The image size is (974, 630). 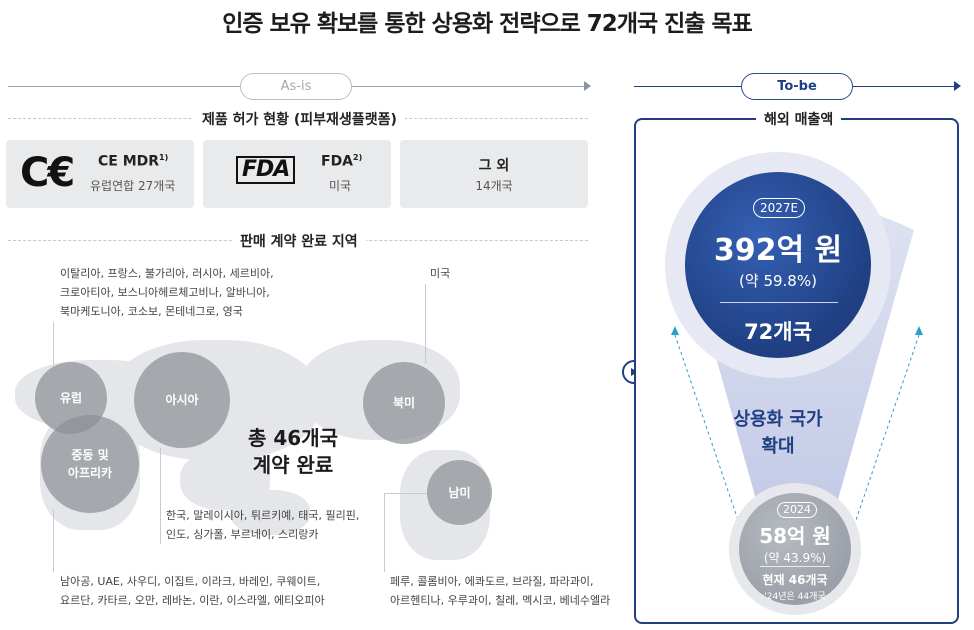 I want to click on asia-connector, so click(x=160, y=496).